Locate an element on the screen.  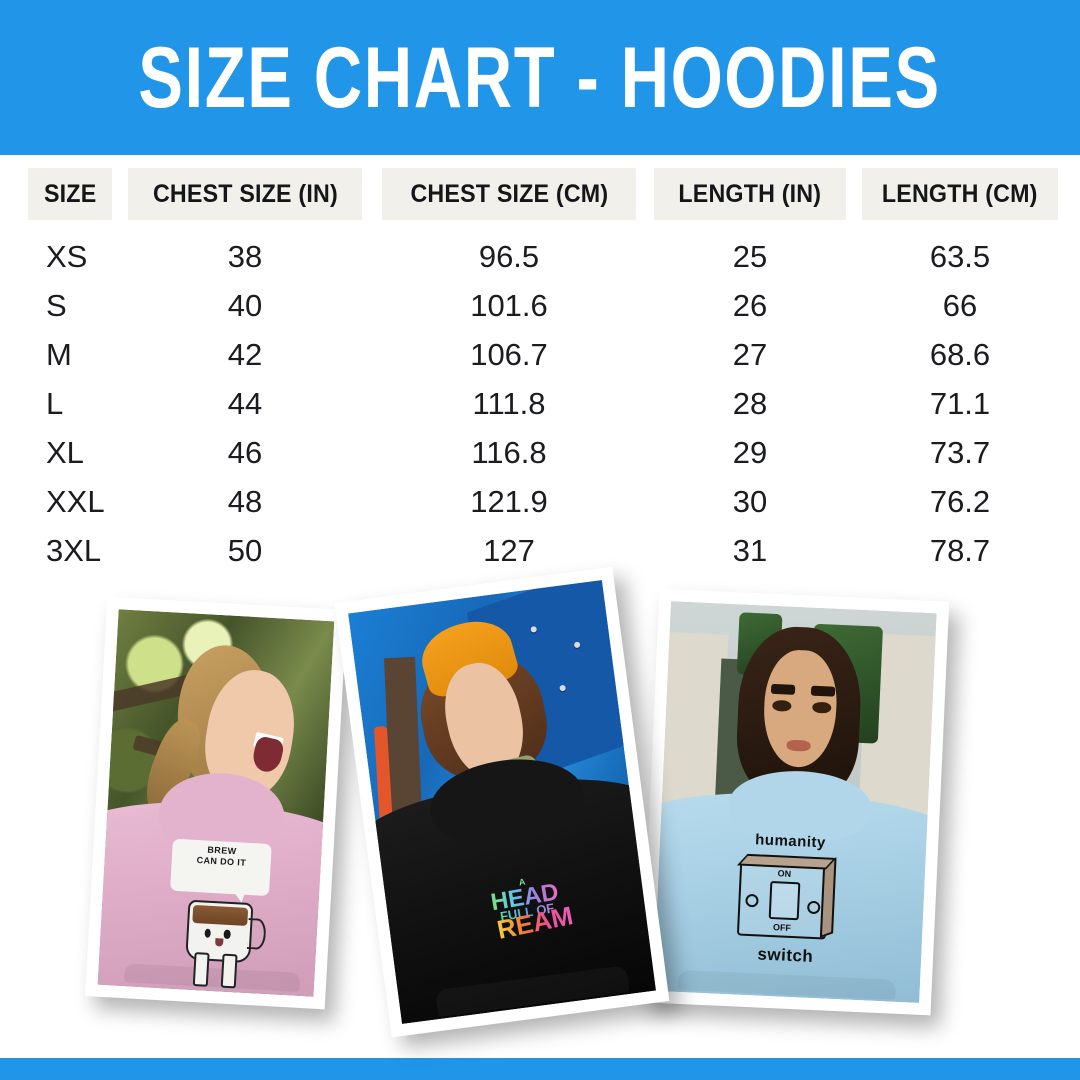
cell-chest-in: 50 is located at coordinates (245, 550).